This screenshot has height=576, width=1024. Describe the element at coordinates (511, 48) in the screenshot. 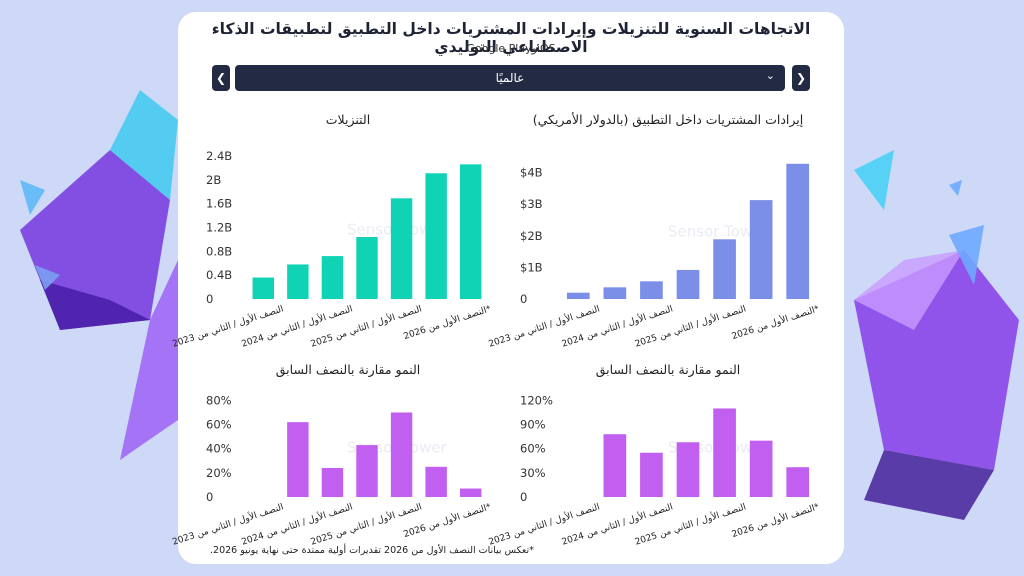

I see `page-subtitle: Google PlayوiOS` at that location.